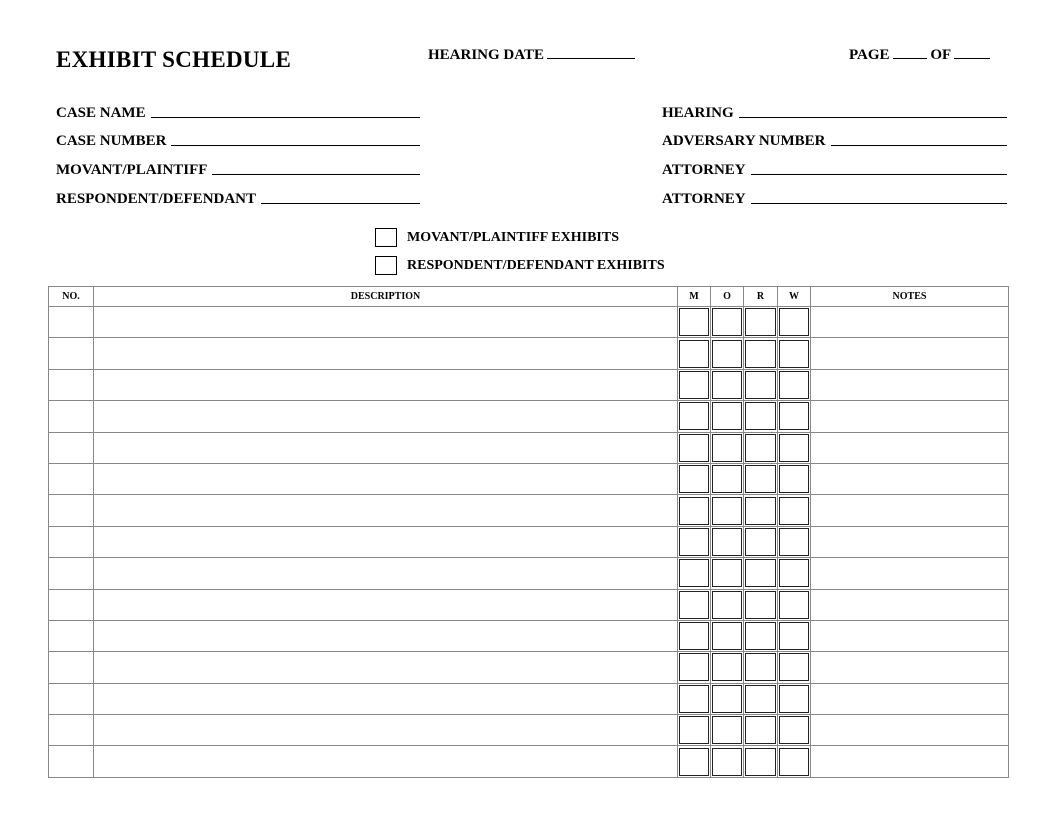 The height and width of the screenshot is (816, 1056). Describe the element at coordinates (238, 170) in the screenshot. I see `left_fields-field: MOVANT/PLAINTIFF` at that location.